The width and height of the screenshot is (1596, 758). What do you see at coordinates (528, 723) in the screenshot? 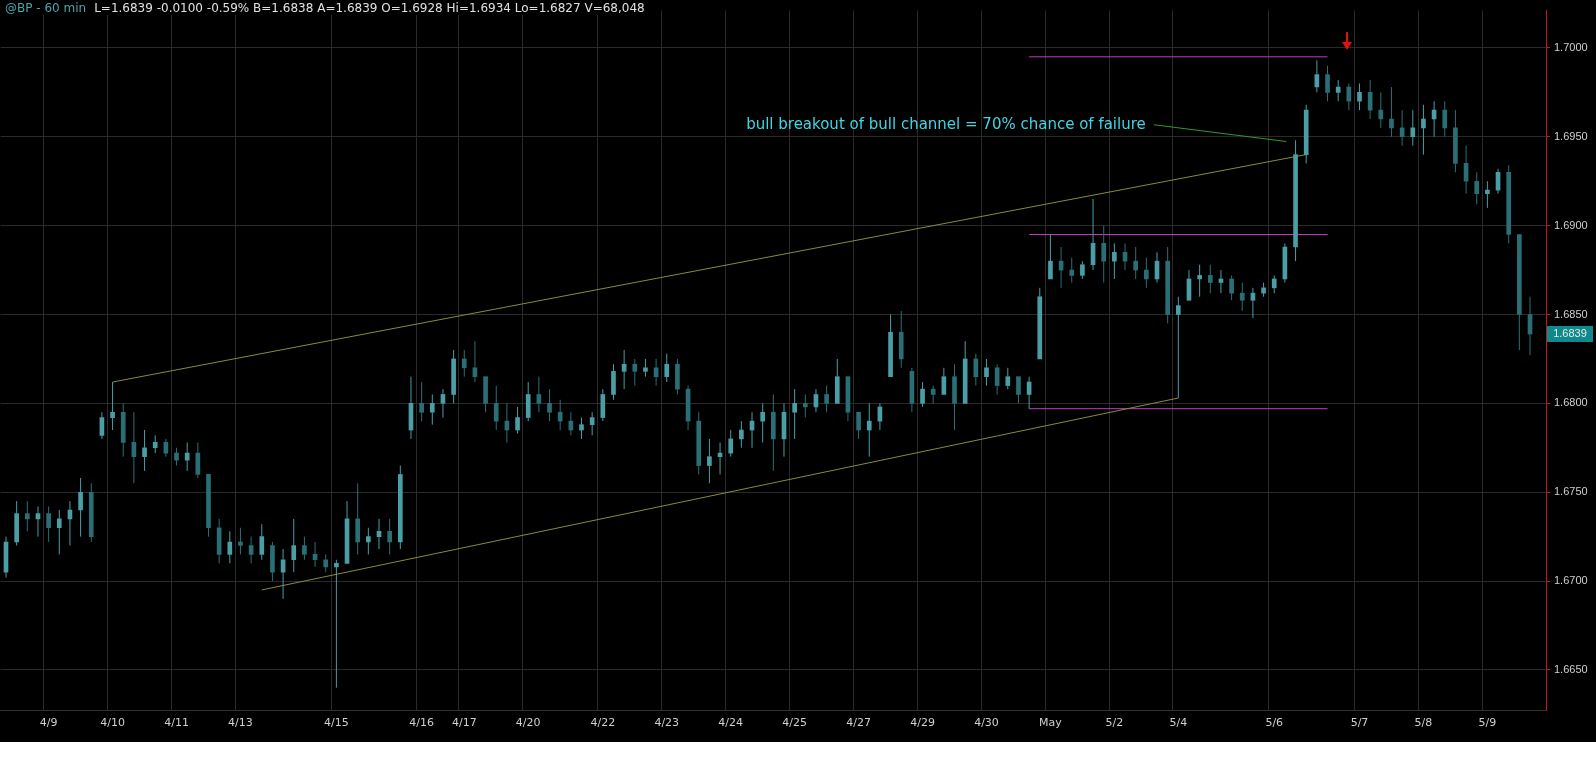
I see `x-tick-label: 4/20` at bounding box center [528, 723].